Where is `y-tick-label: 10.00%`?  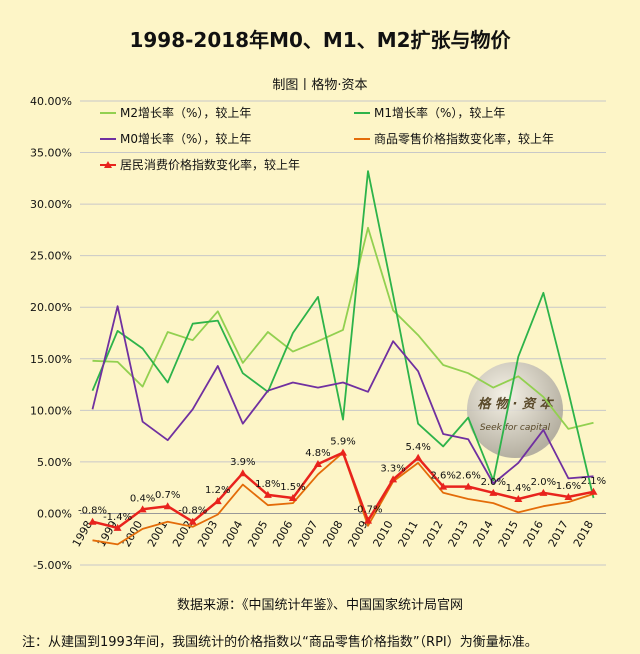
y-tick-label: 10.00% is located at coordinates (51, 410).